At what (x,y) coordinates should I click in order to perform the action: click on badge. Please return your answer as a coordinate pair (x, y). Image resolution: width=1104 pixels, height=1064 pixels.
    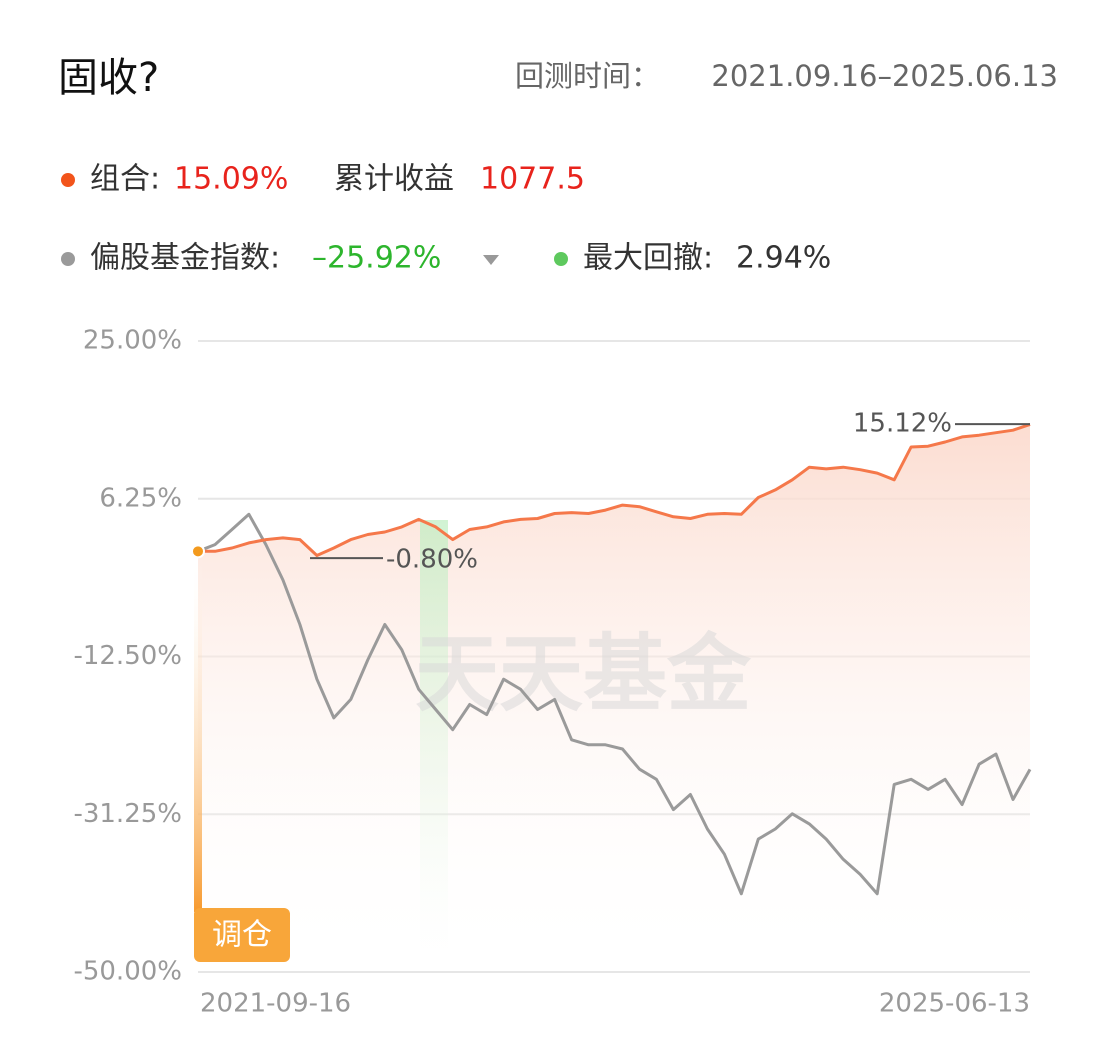
    Looking at the image, I should click on (242, 935).